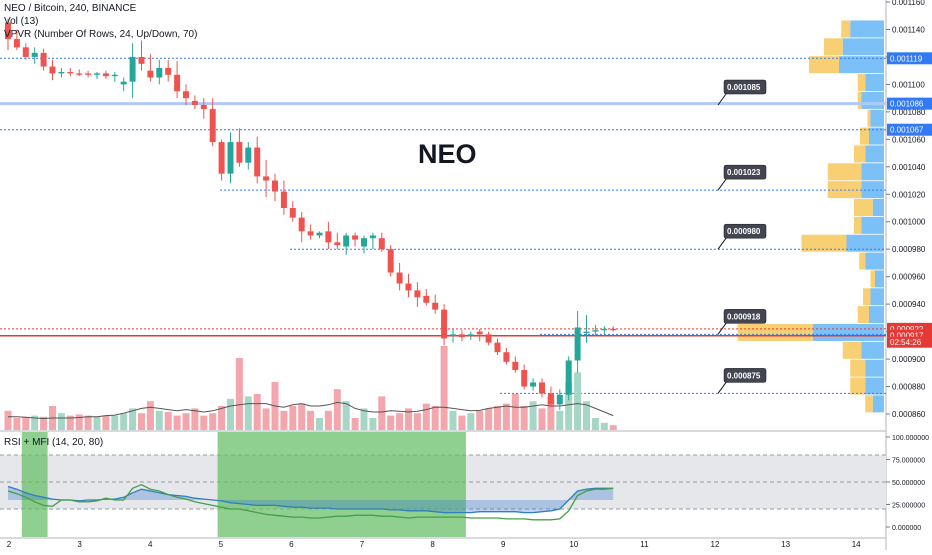 Image resolution: width=932 pixels, height=555 pixels. Describe the element at coordinates (908, 3) in the screenshot. I see `price-tick-label: 0.001160` at that location.